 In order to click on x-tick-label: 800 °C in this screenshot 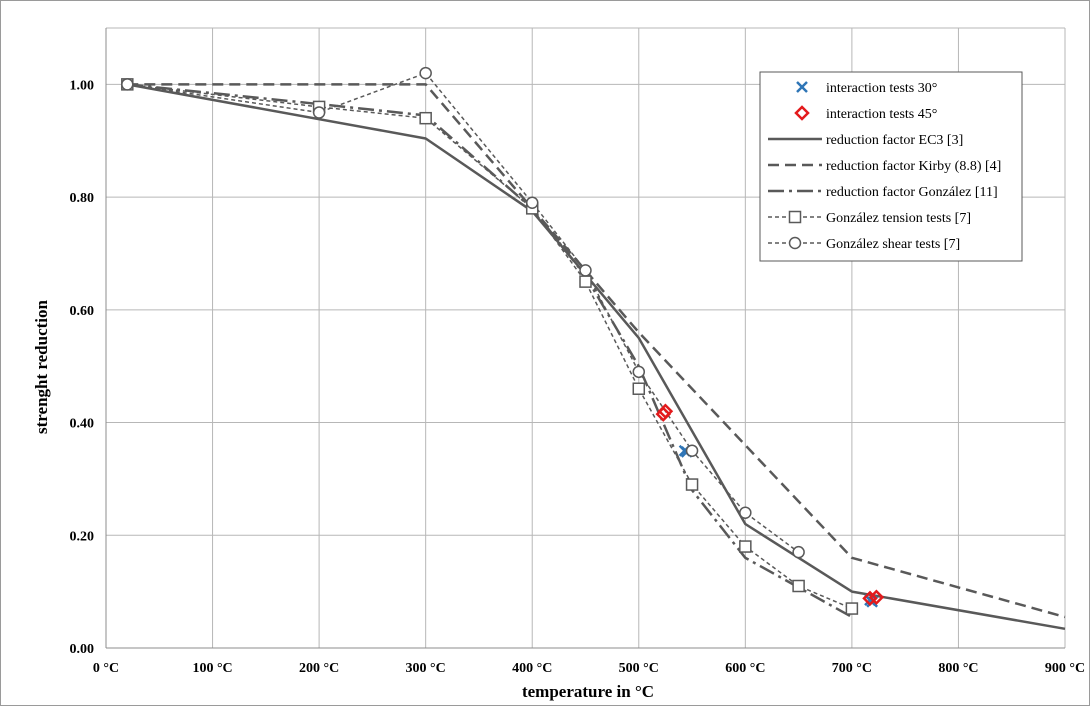, I will do `click(958, 668)`.